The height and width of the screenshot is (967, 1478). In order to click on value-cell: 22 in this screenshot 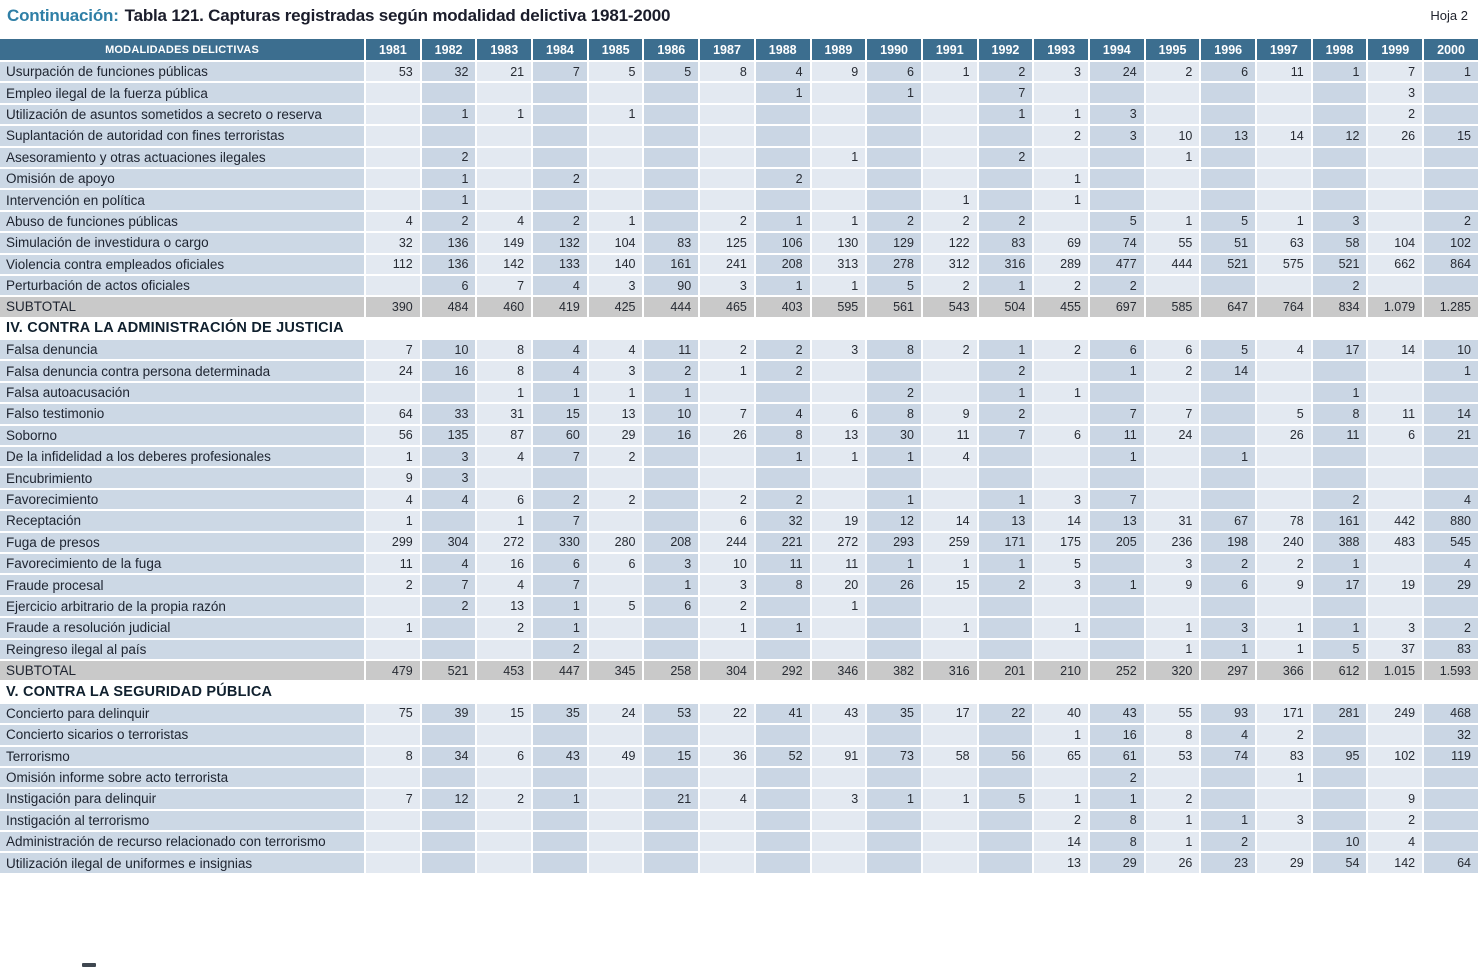, I will do `click(726, 714)`.